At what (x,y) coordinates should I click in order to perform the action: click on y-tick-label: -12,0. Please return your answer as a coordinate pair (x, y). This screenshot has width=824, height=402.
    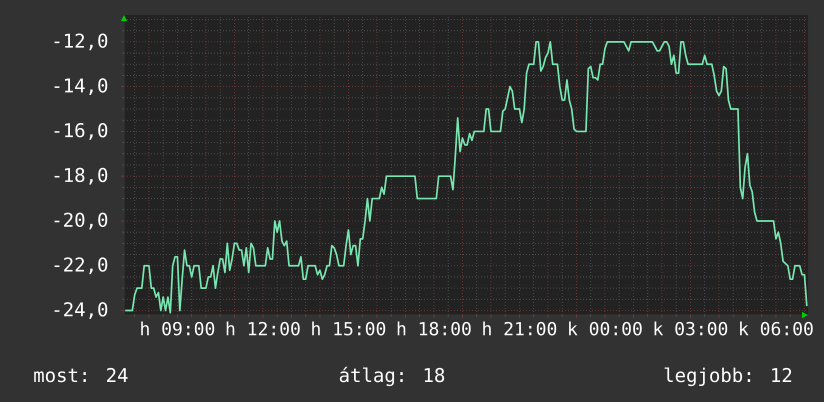
    Looking at the image, I should click on (81, 41).